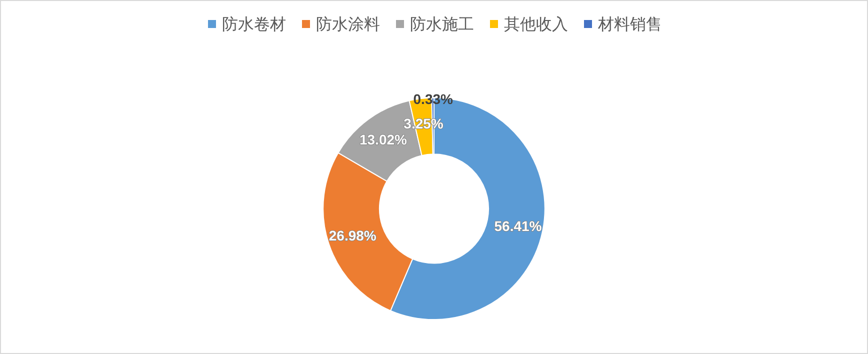 The width and height of the screenshot is (868, 354). What do you see at coordinates (433, 98) in the screenshot?
I see `data-label: 0.33%` at bounding box center [433, 98].